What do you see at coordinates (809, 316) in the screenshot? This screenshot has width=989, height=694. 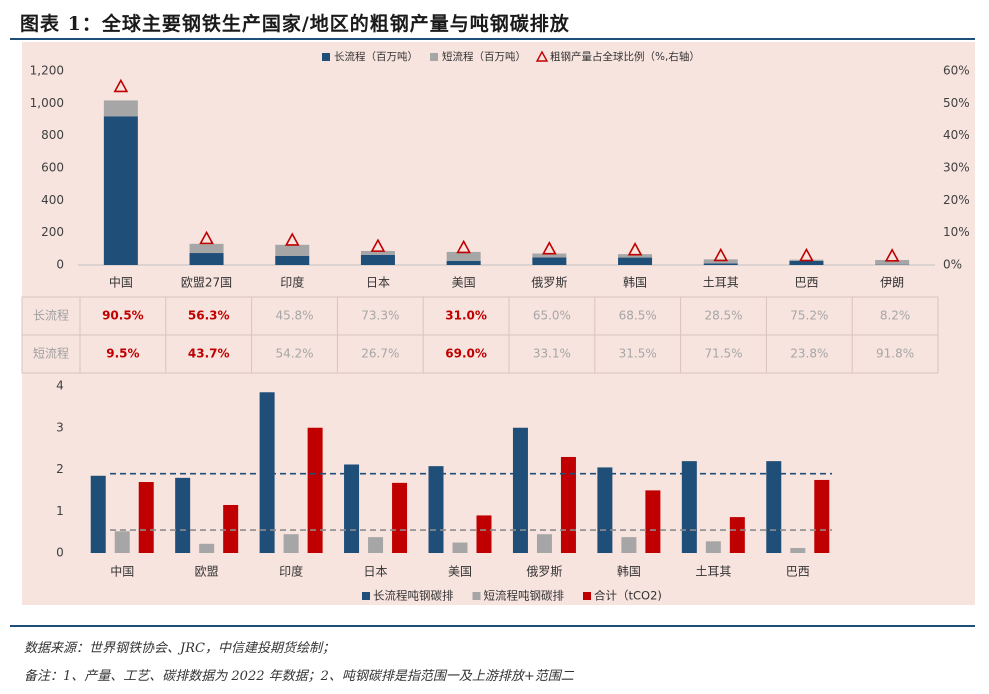 I see `table-cell: 75.2%` at bounding box center [809, 316].